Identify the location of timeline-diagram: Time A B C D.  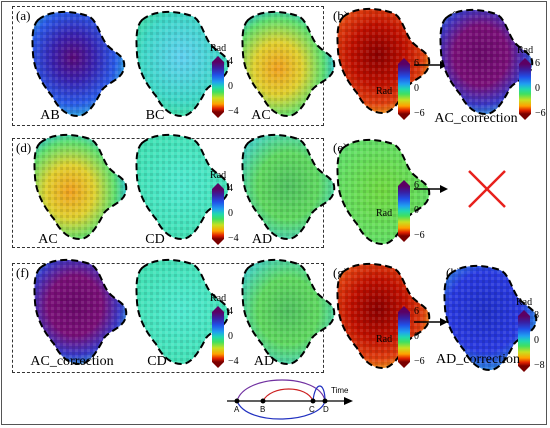
(290, 399).